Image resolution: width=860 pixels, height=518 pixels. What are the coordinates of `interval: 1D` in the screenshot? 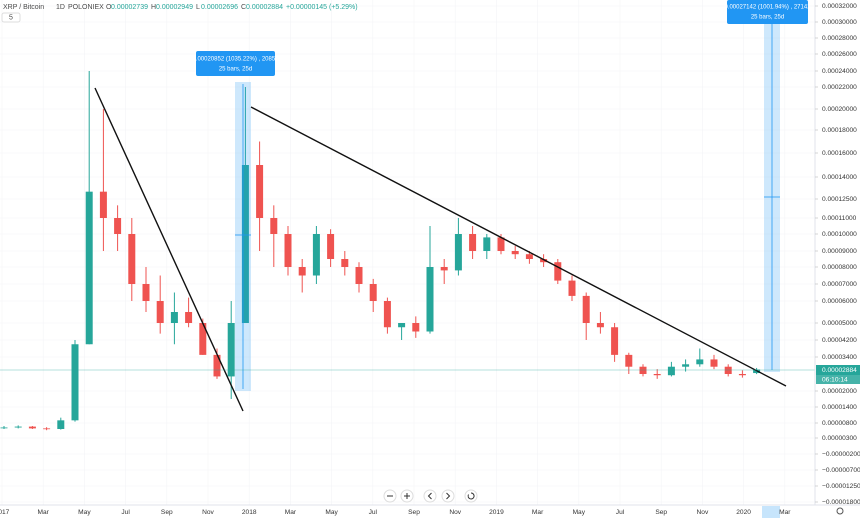 It's located at (60, 7).